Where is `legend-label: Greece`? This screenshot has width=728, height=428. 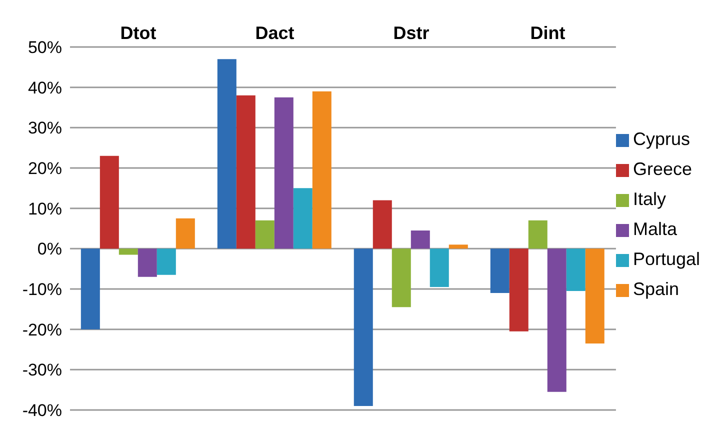 legend-label: Greece is located at coordinates (662, 169).